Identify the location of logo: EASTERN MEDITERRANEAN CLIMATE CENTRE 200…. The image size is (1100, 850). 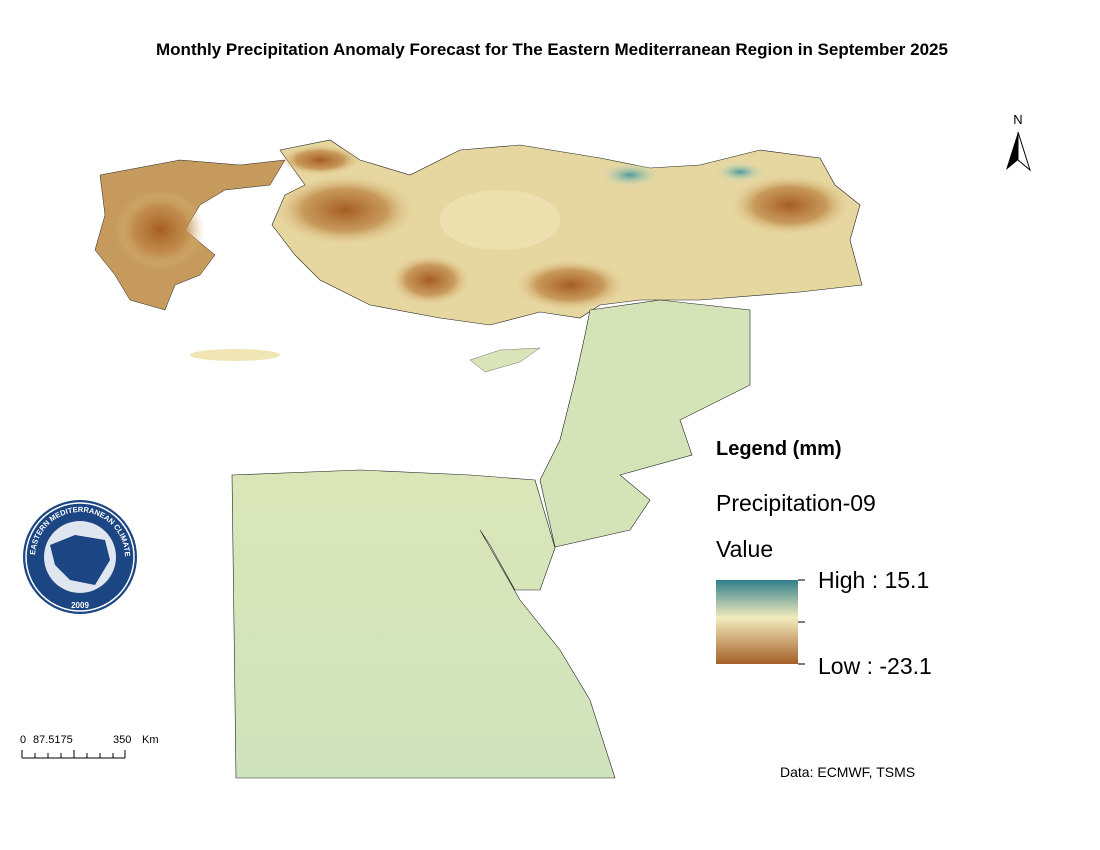
(68, 307).